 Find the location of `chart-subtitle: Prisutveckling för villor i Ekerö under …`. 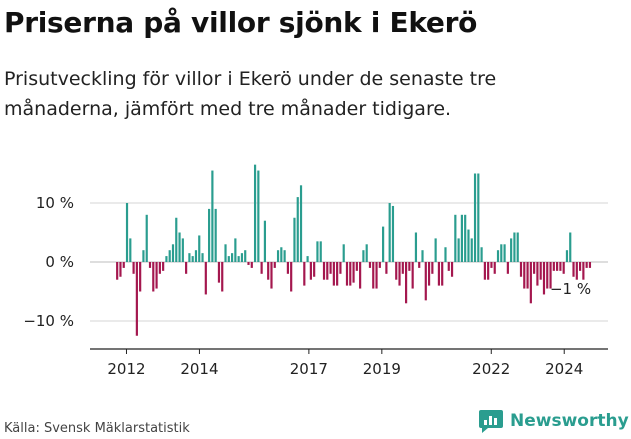

chart-subtitle: Prisutveckling för villor i Ekerö under … is located at coordinates (250, 94).